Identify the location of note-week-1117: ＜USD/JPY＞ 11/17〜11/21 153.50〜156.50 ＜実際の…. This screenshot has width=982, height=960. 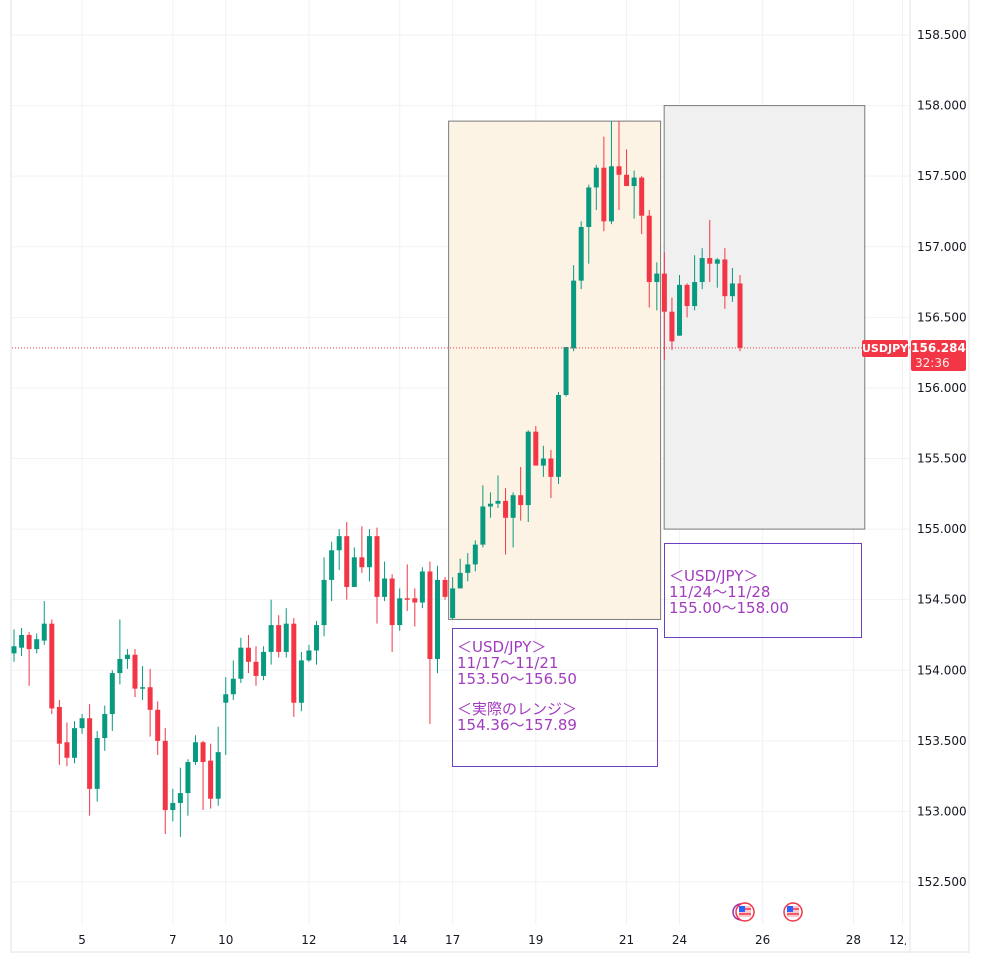
(555, 697).